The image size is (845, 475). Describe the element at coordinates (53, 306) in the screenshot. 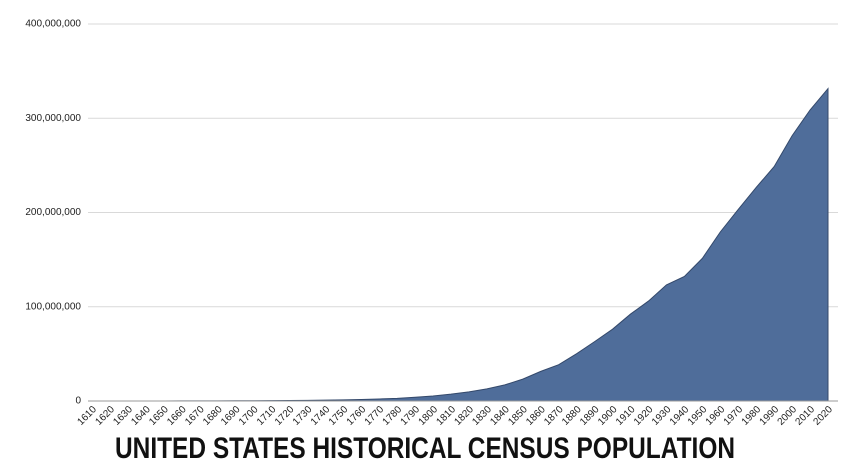

I see `y-tick-label: 100,000,000` at that location.